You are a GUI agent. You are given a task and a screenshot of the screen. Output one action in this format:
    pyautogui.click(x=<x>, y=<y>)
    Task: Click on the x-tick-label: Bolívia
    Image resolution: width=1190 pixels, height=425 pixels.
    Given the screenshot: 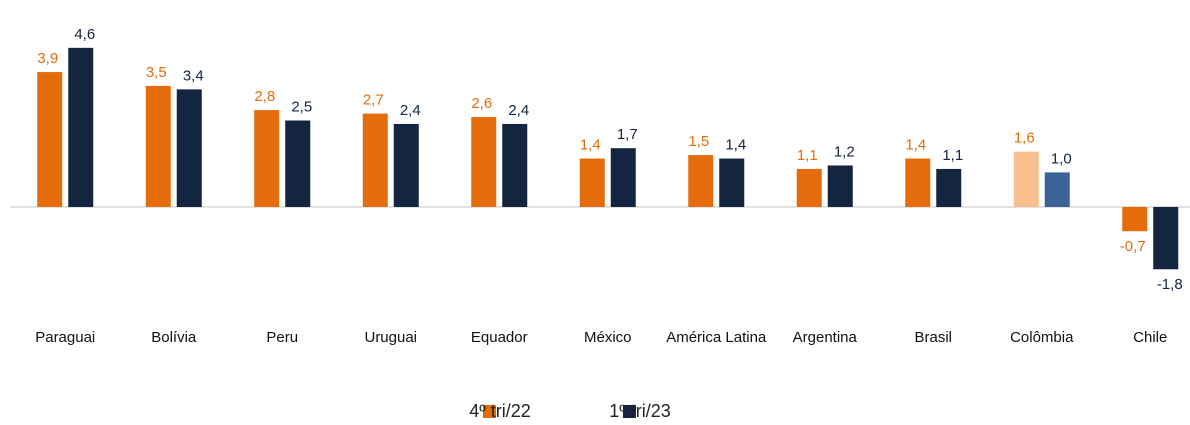 What is the action you would take?
    pyautogui.click(x=174, y=337)
    